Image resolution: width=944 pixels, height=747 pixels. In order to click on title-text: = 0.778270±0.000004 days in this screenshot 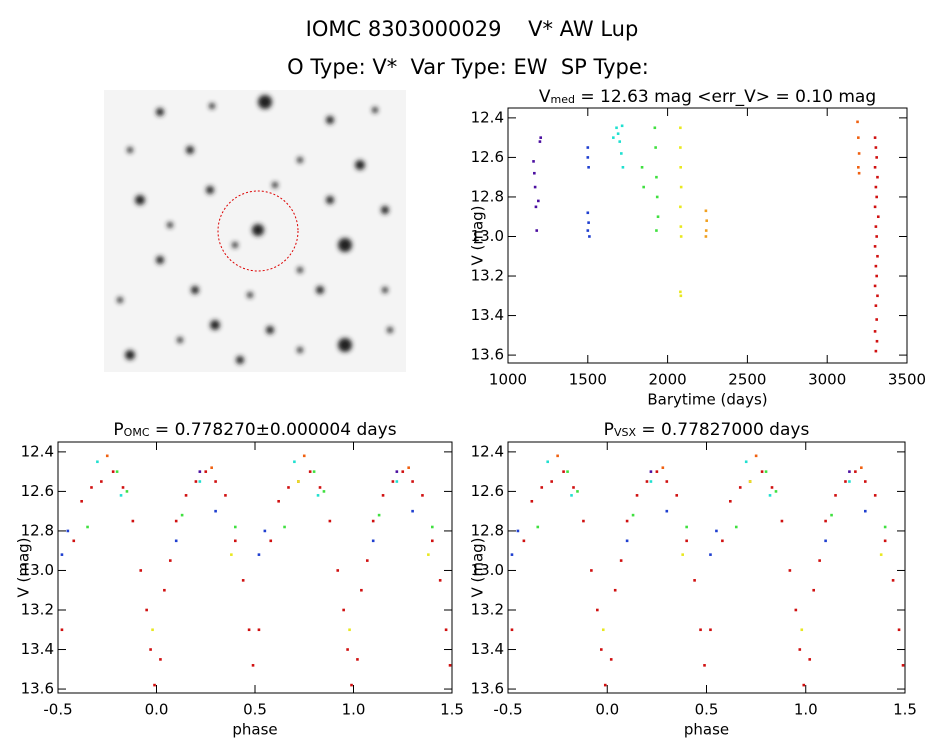, I will do `click(273, 430)`.